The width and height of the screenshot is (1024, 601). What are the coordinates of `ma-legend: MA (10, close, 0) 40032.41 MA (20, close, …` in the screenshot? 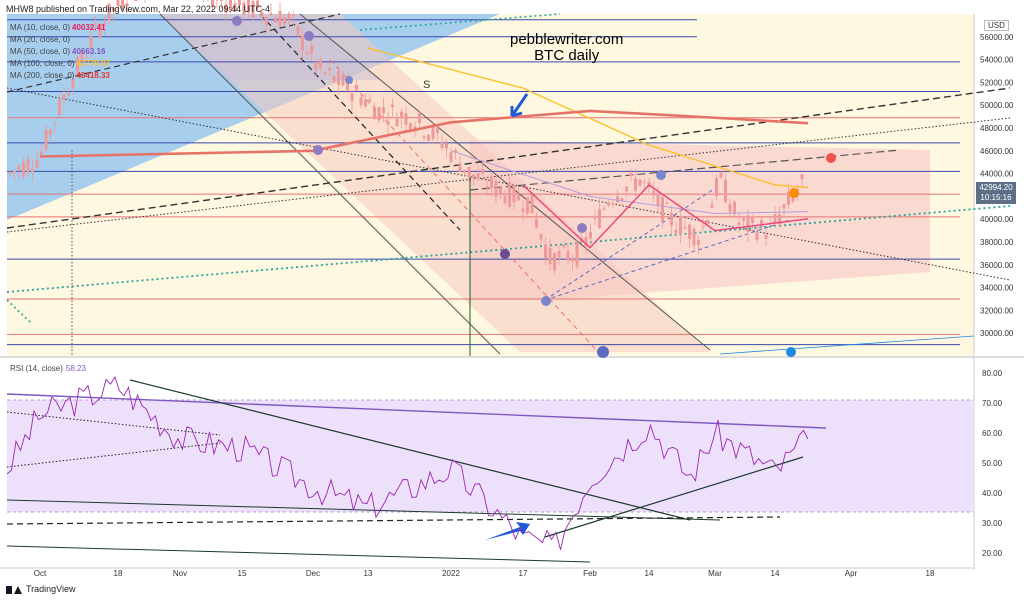 It's located at (60, 52).